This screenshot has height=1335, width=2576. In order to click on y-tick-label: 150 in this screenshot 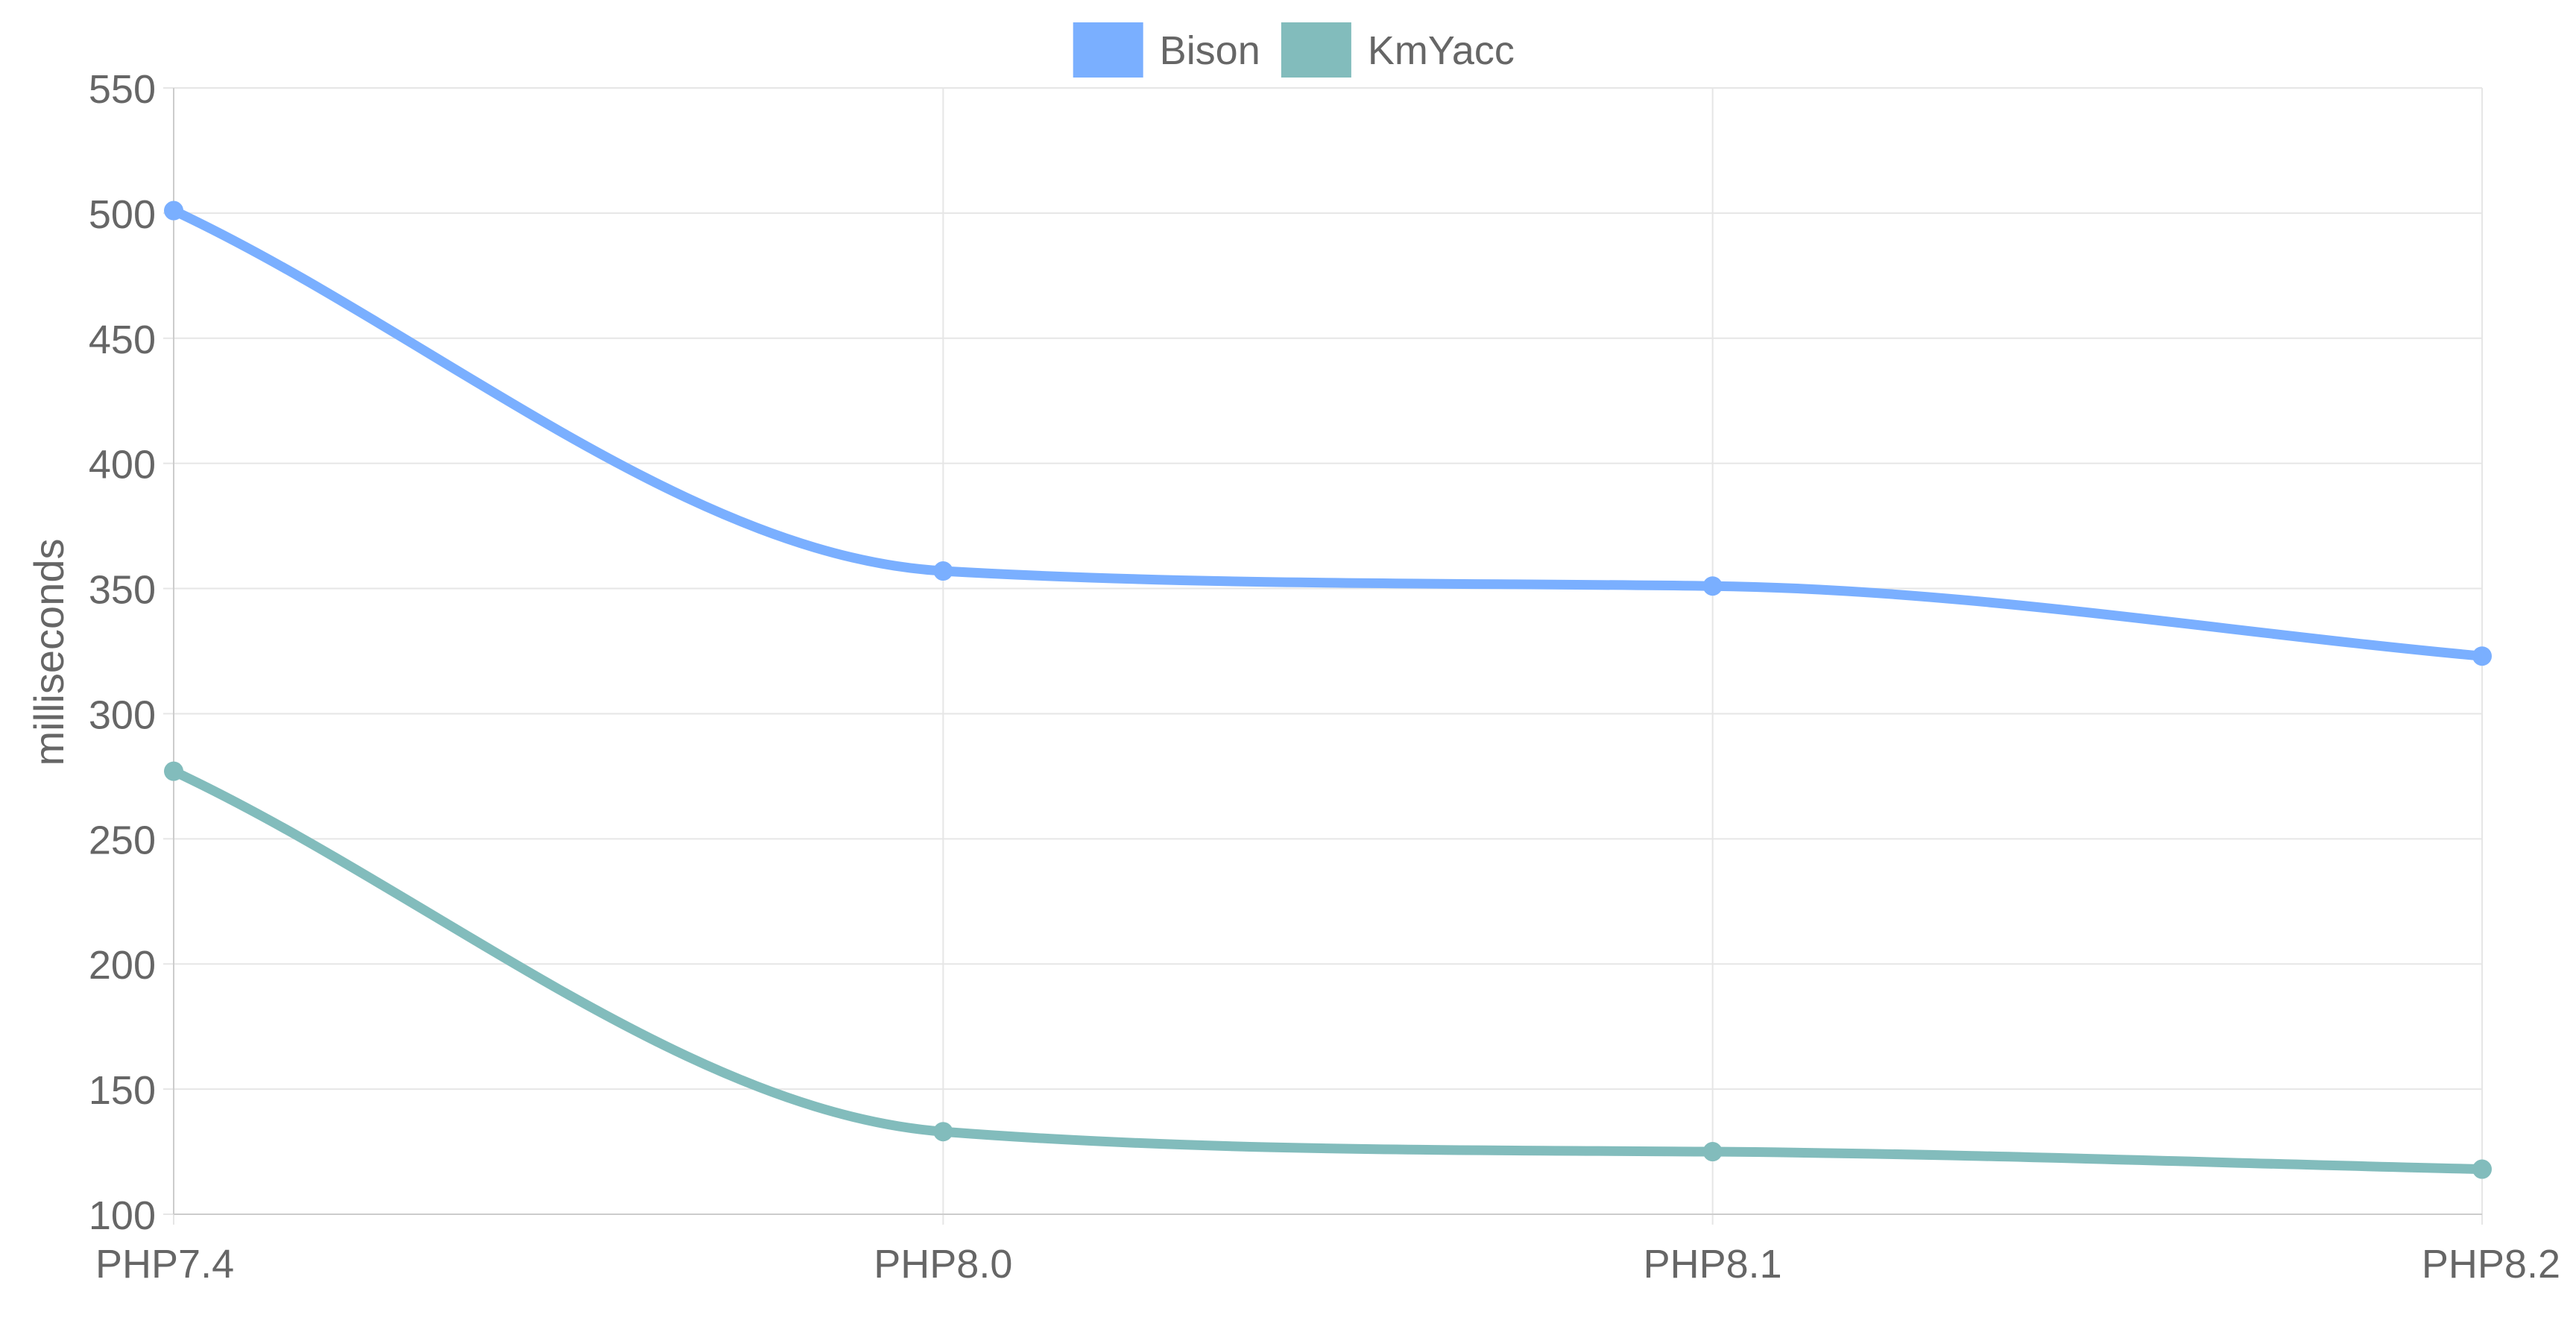, I will do `click(122, 1090)`.